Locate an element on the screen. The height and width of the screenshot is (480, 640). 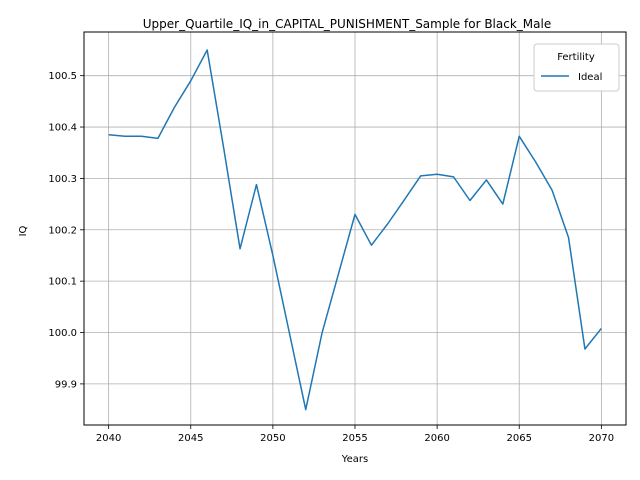
y-axis-label: IQ is located at coordinates (23, 230).